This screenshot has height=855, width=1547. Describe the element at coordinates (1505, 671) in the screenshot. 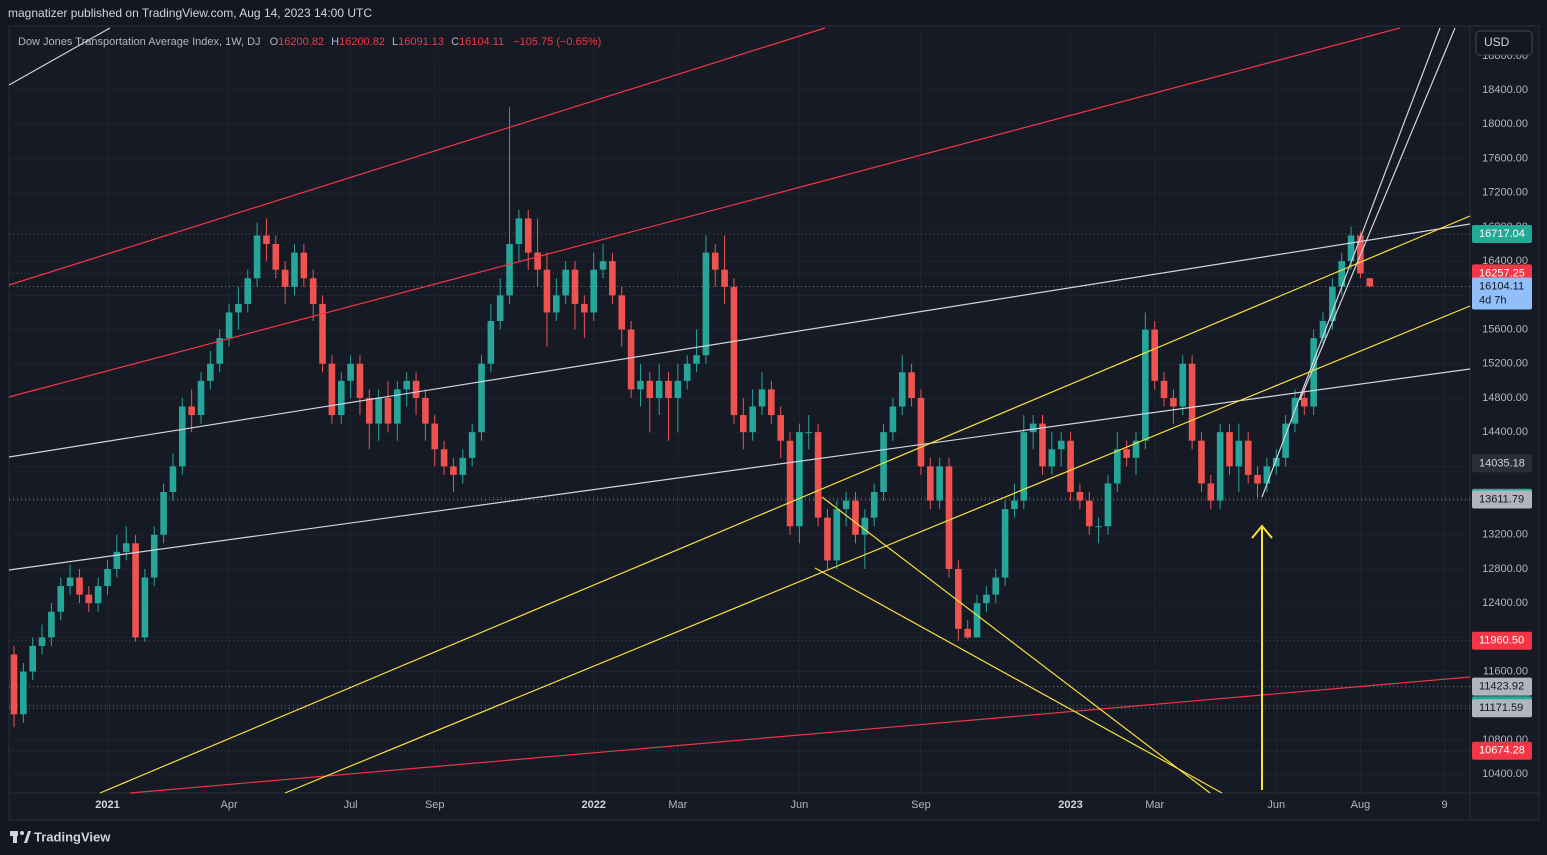

I see `y-tick-label: 11600.00` at that location.